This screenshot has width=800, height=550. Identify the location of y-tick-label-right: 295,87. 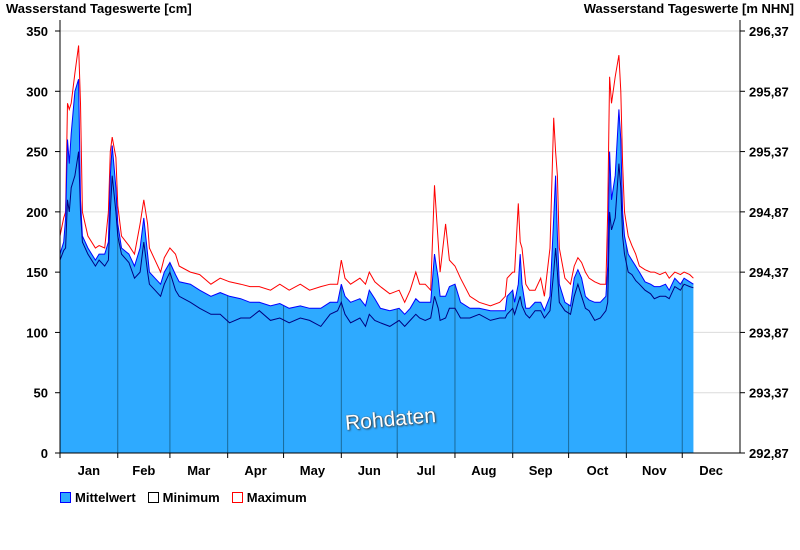
(769, 91).